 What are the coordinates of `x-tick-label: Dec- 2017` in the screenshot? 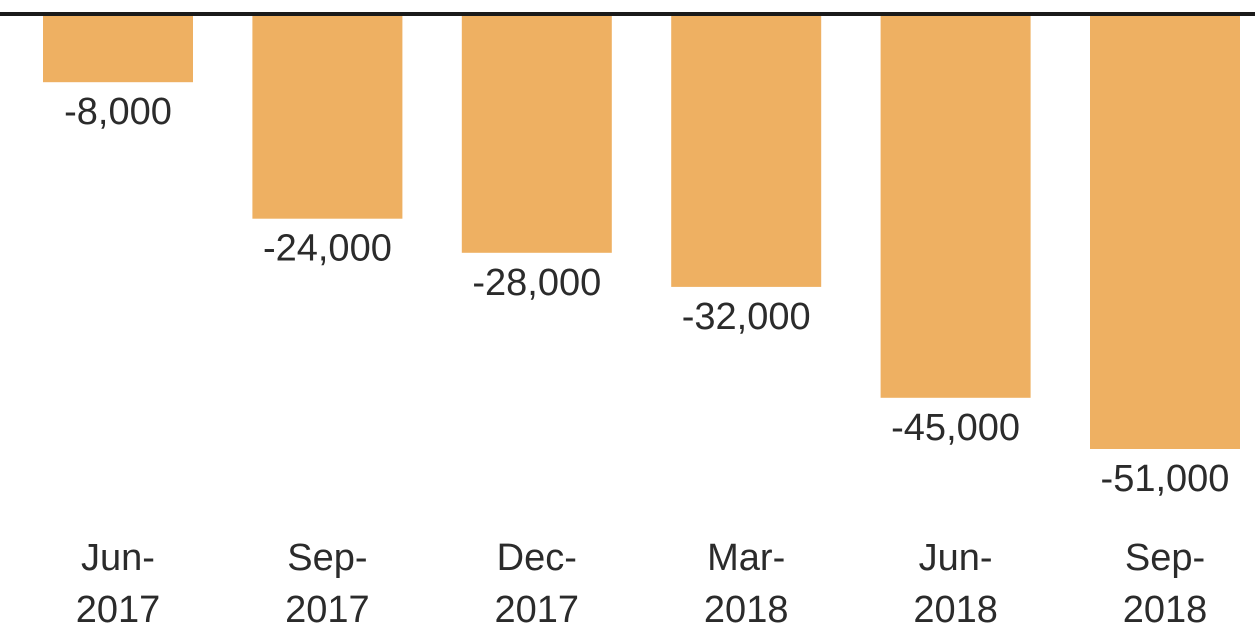 It's located at (537, 582).